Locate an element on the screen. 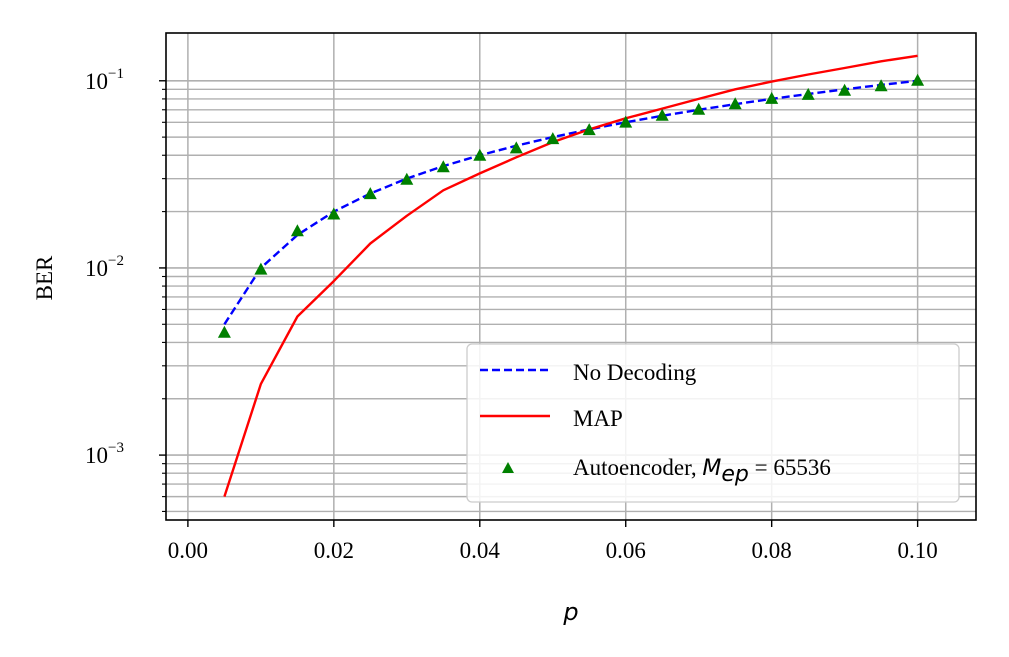 Image resolution: width=1009 pixels, height=657 pixels. legend-label-autoencoder-sub: ep is located at coordinates (735, 474).